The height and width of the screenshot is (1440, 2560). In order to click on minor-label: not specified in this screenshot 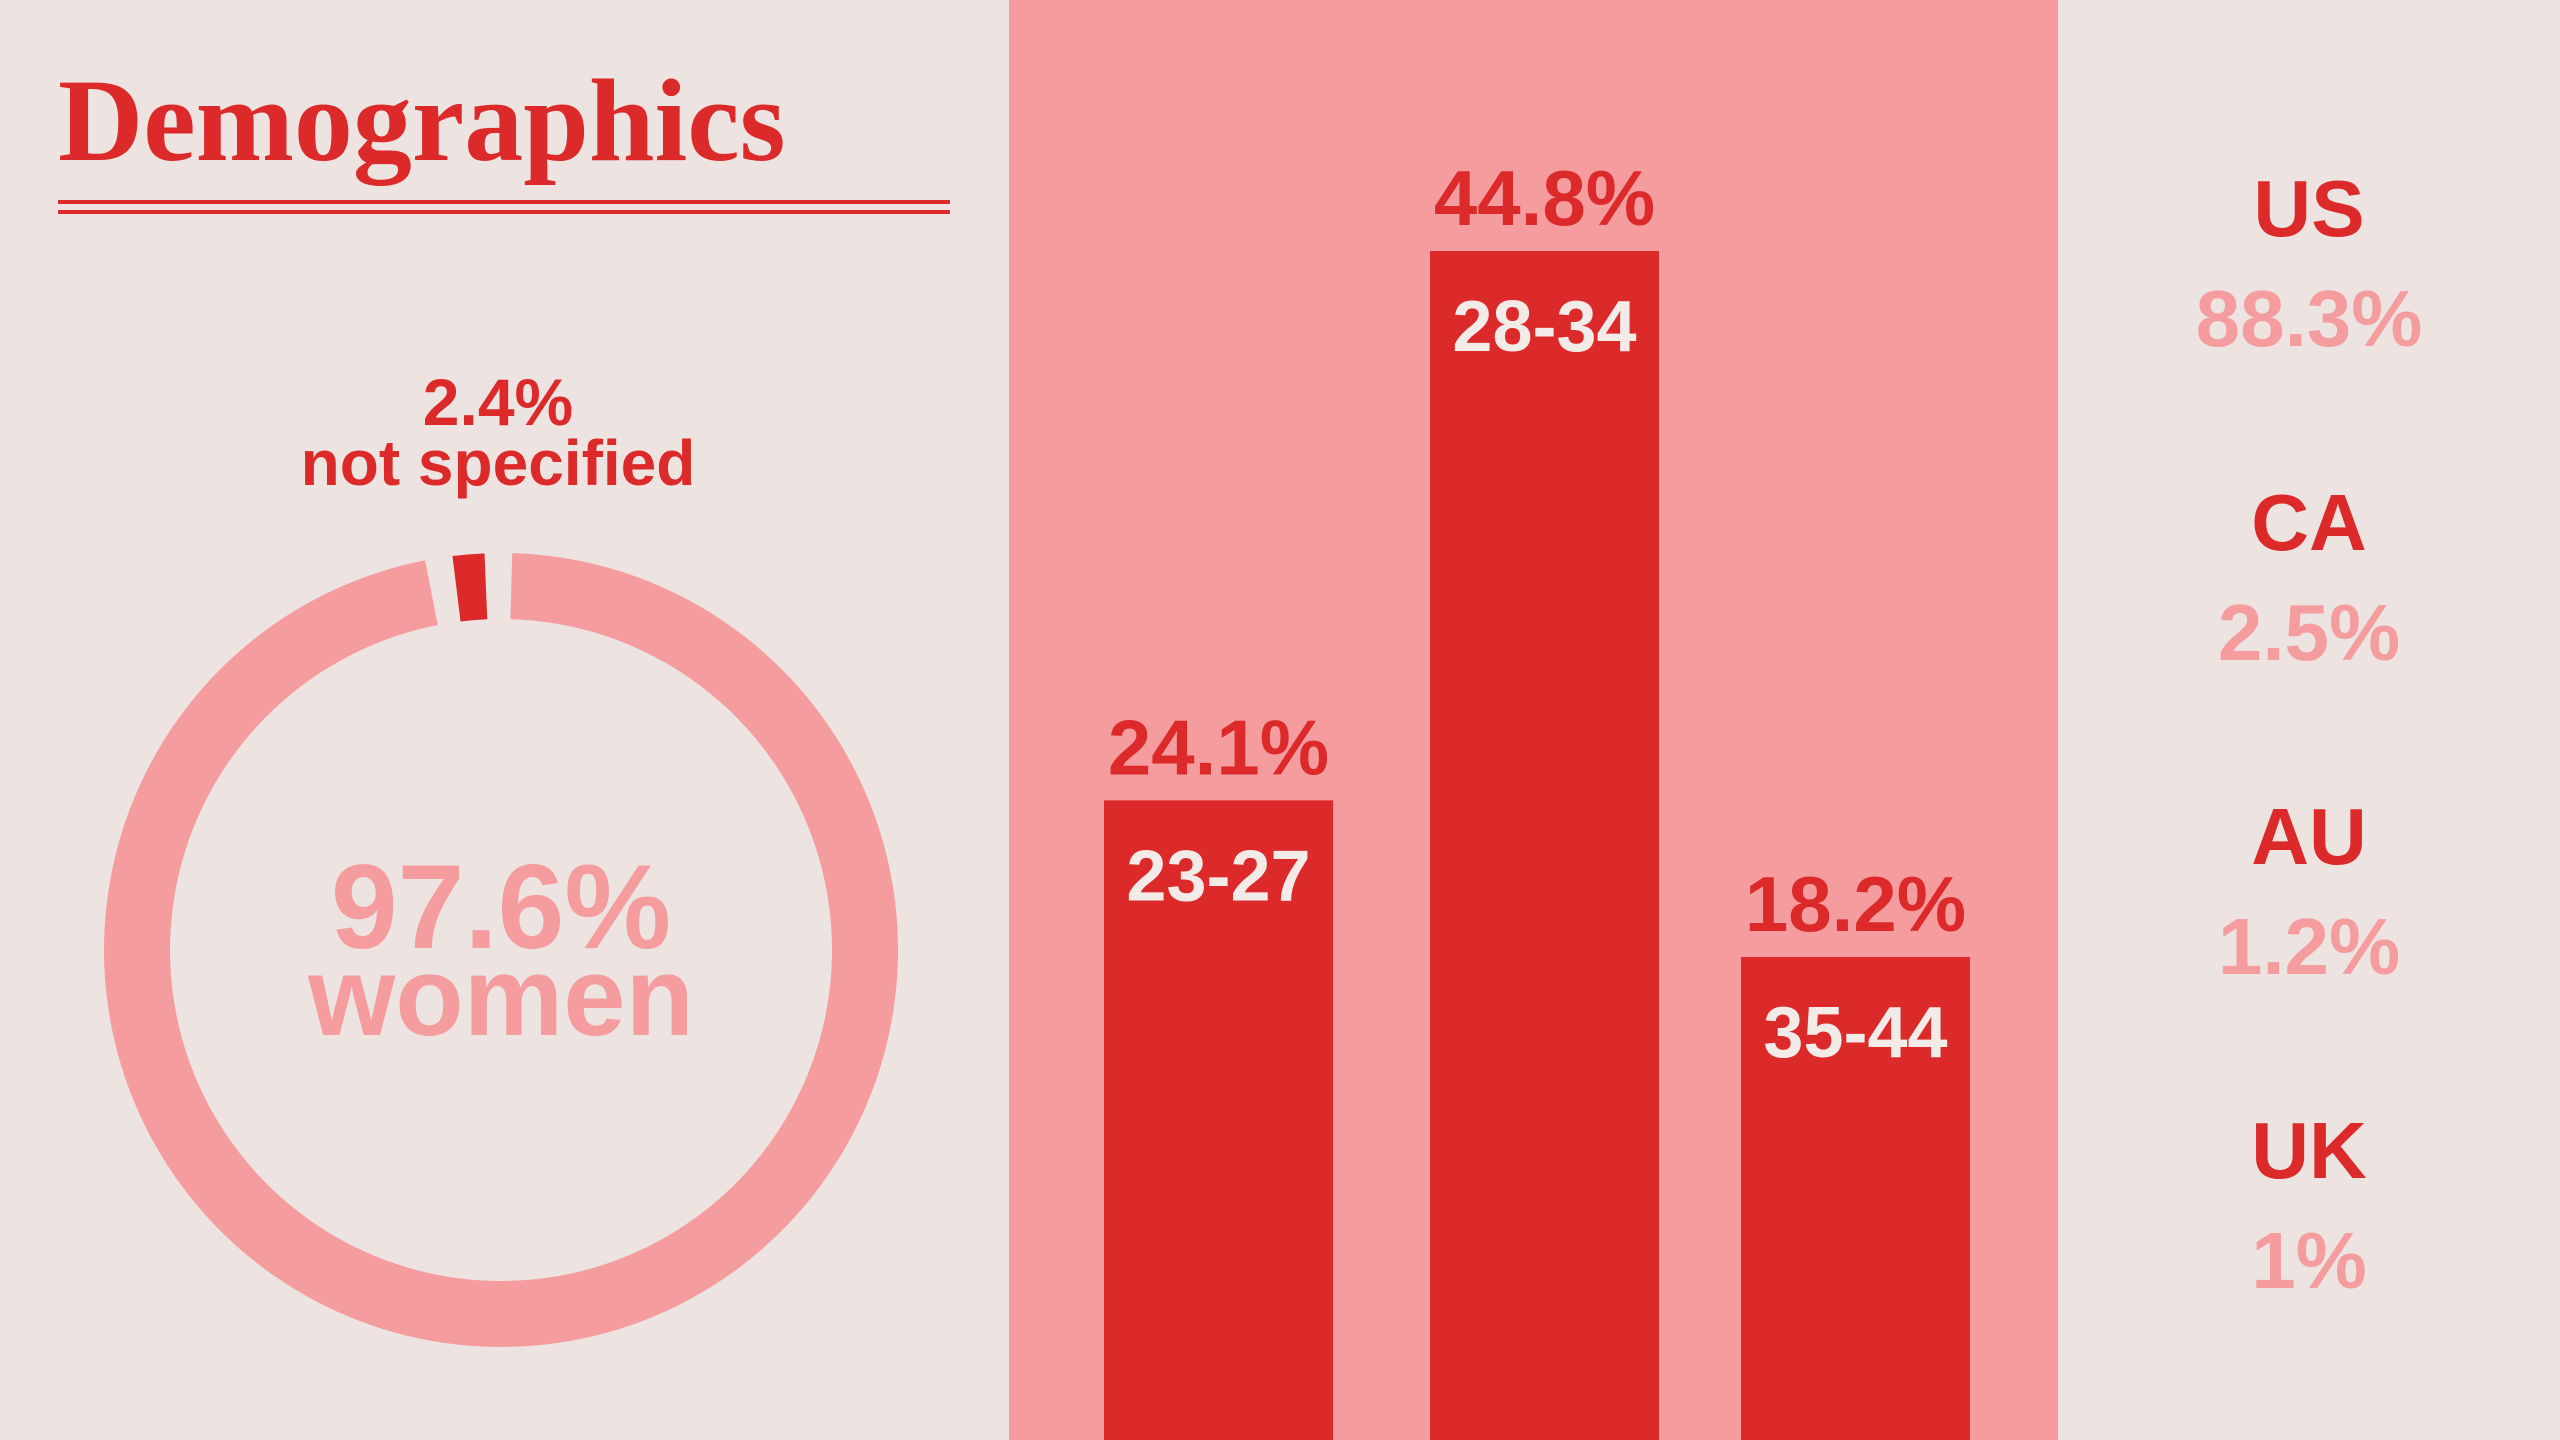, I will do `click(498, 463)`.